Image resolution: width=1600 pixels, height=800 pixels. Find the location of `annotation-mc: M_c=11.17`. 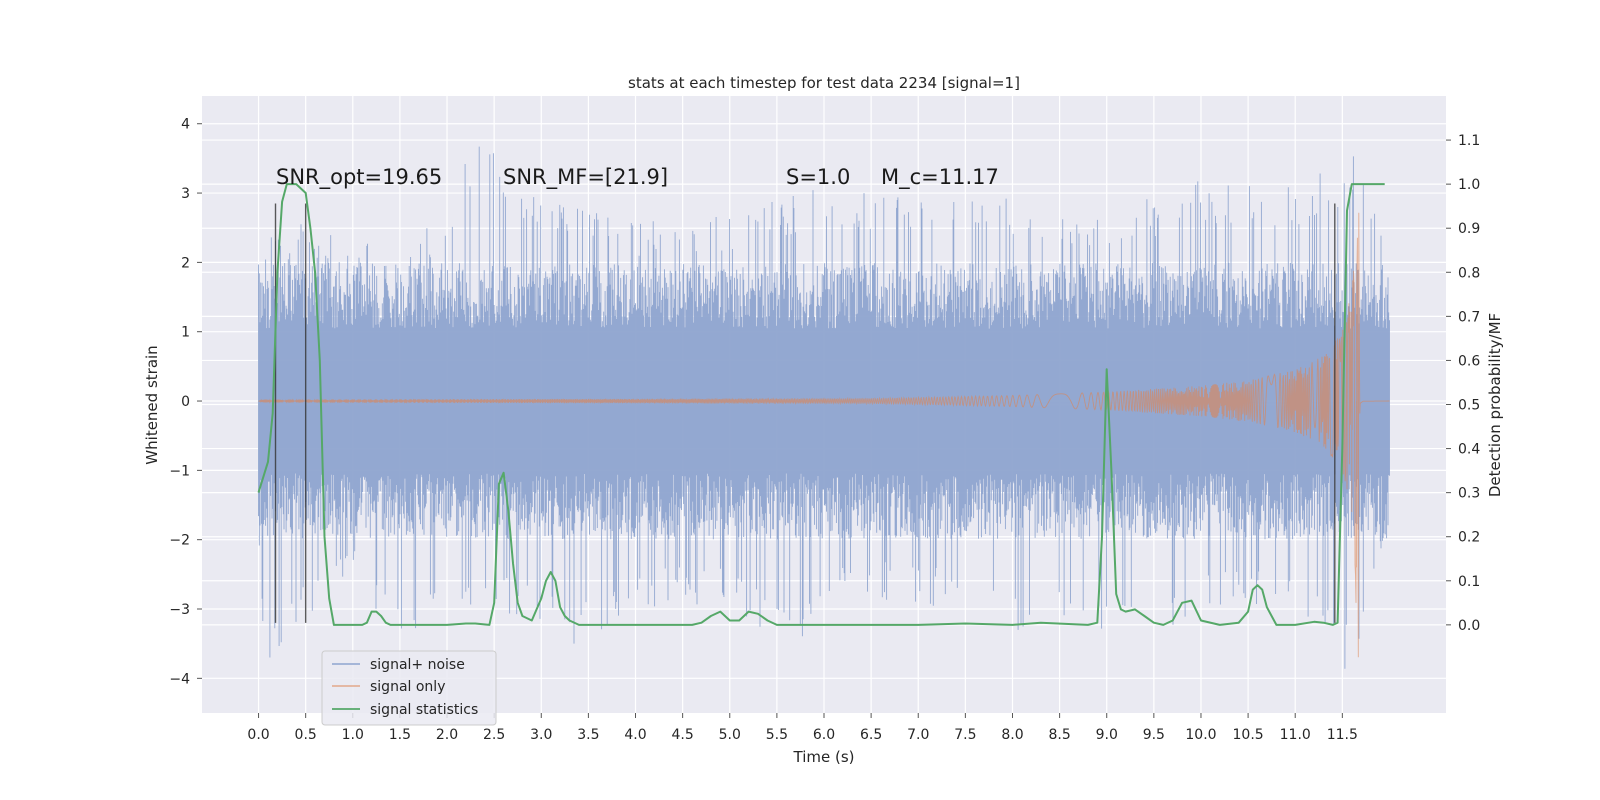

annotation-mc: M_c=11.17 is located at coordinates (940, 177).